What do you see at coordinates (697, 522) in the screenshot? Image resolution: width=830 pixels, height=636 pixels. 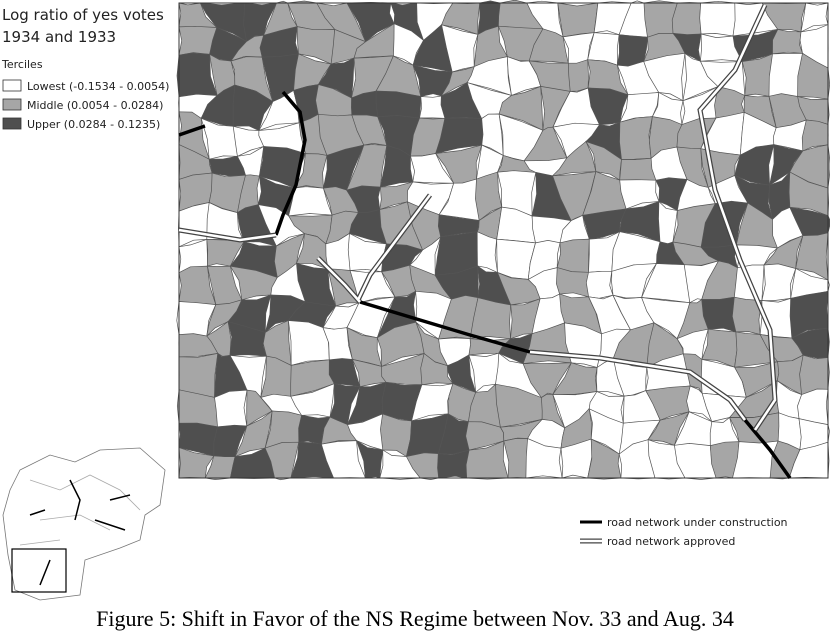 I see `road-label: road network under construction` at bounding box center [697, 522].